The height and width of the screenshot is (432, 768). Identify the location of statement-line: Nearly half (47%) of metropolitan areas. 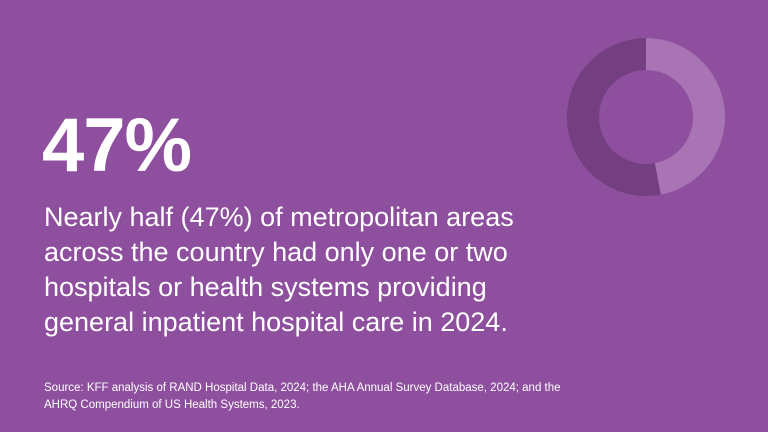
(279, 217).